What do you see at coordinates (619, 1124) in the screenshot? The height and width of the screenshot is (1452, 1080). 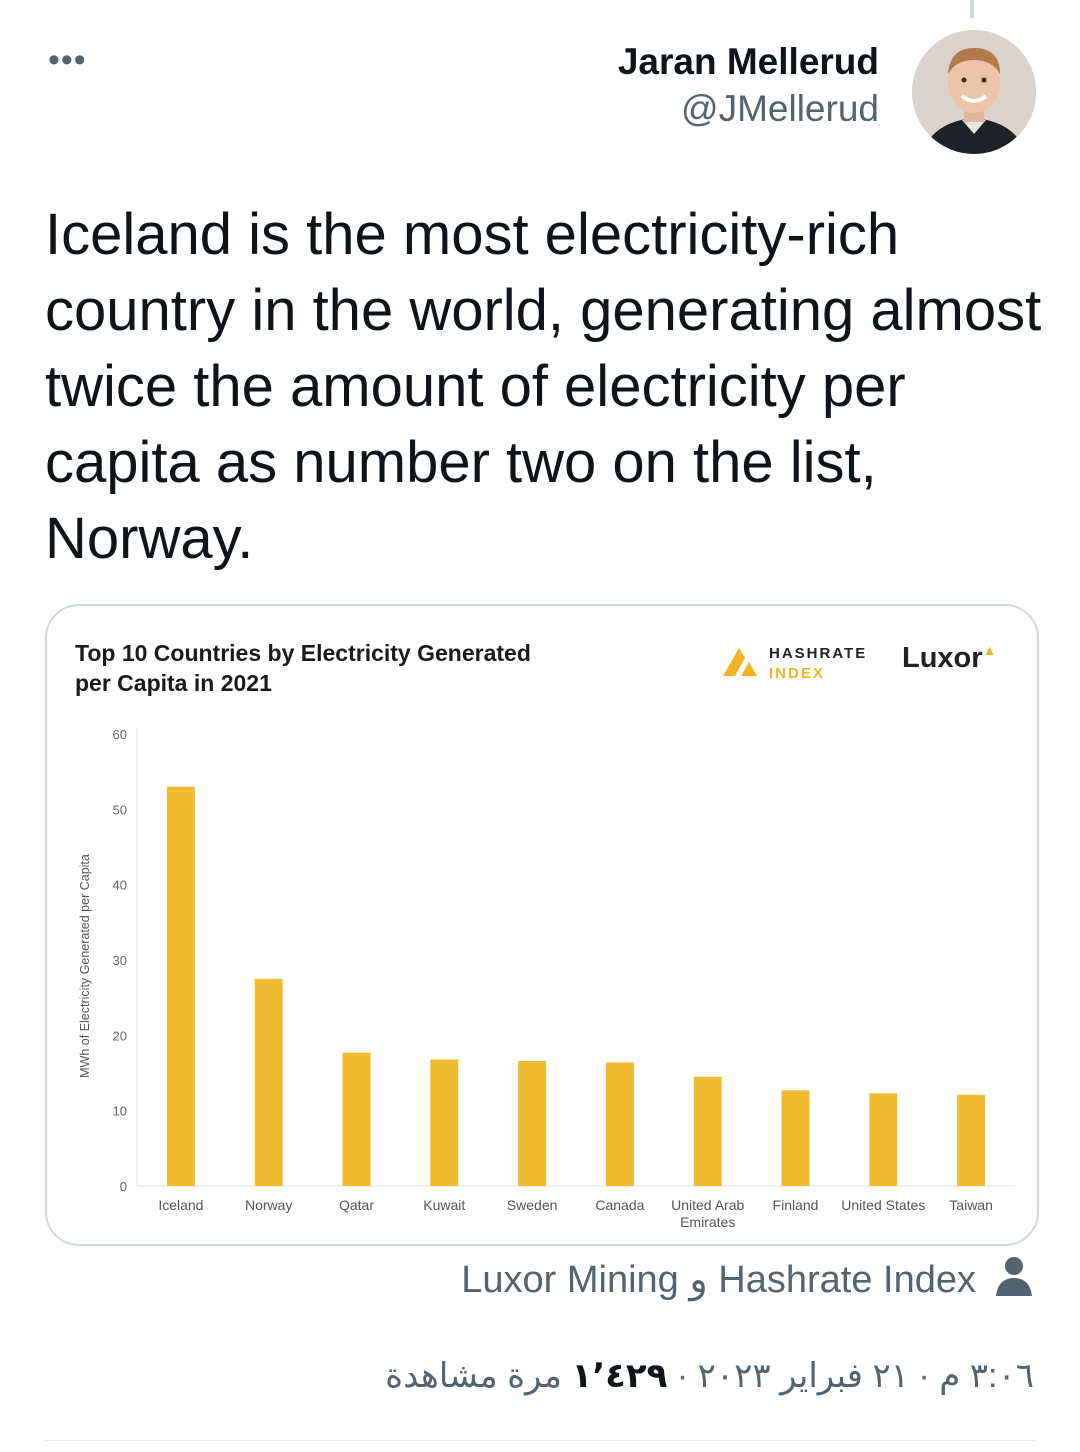 I see `bar-canada` at bounding box center [619, 1124].